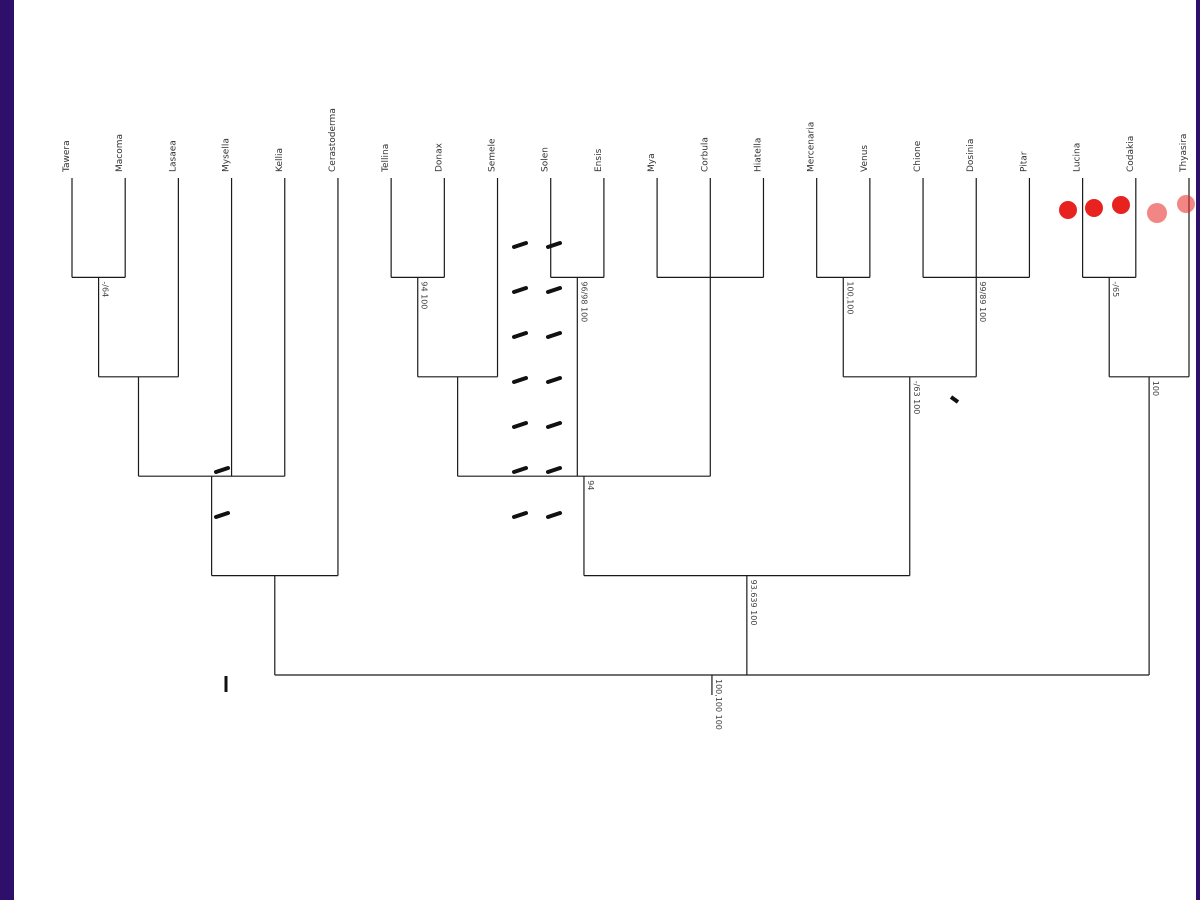  I want to click on taxon-label-17: Dosinia, so click(971, 155).